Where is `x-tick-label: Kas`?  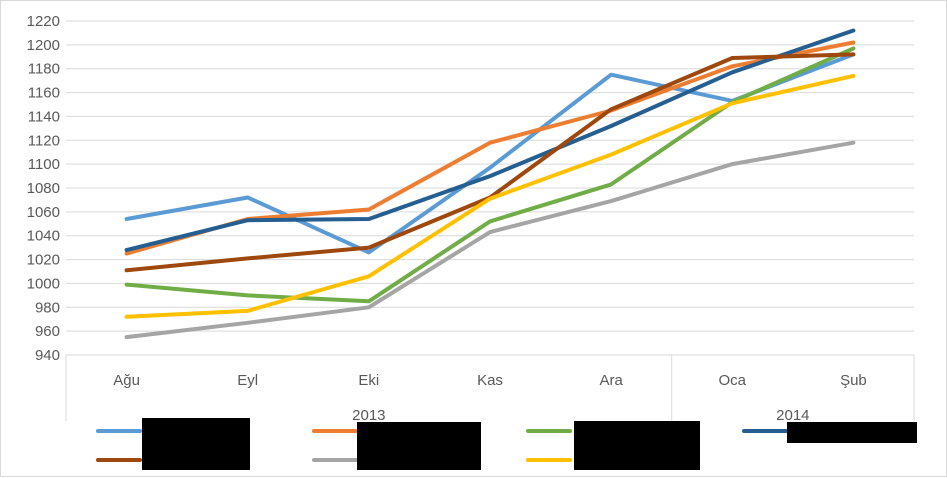
x-tick-label: Kas is located at coordinates (490, 380).